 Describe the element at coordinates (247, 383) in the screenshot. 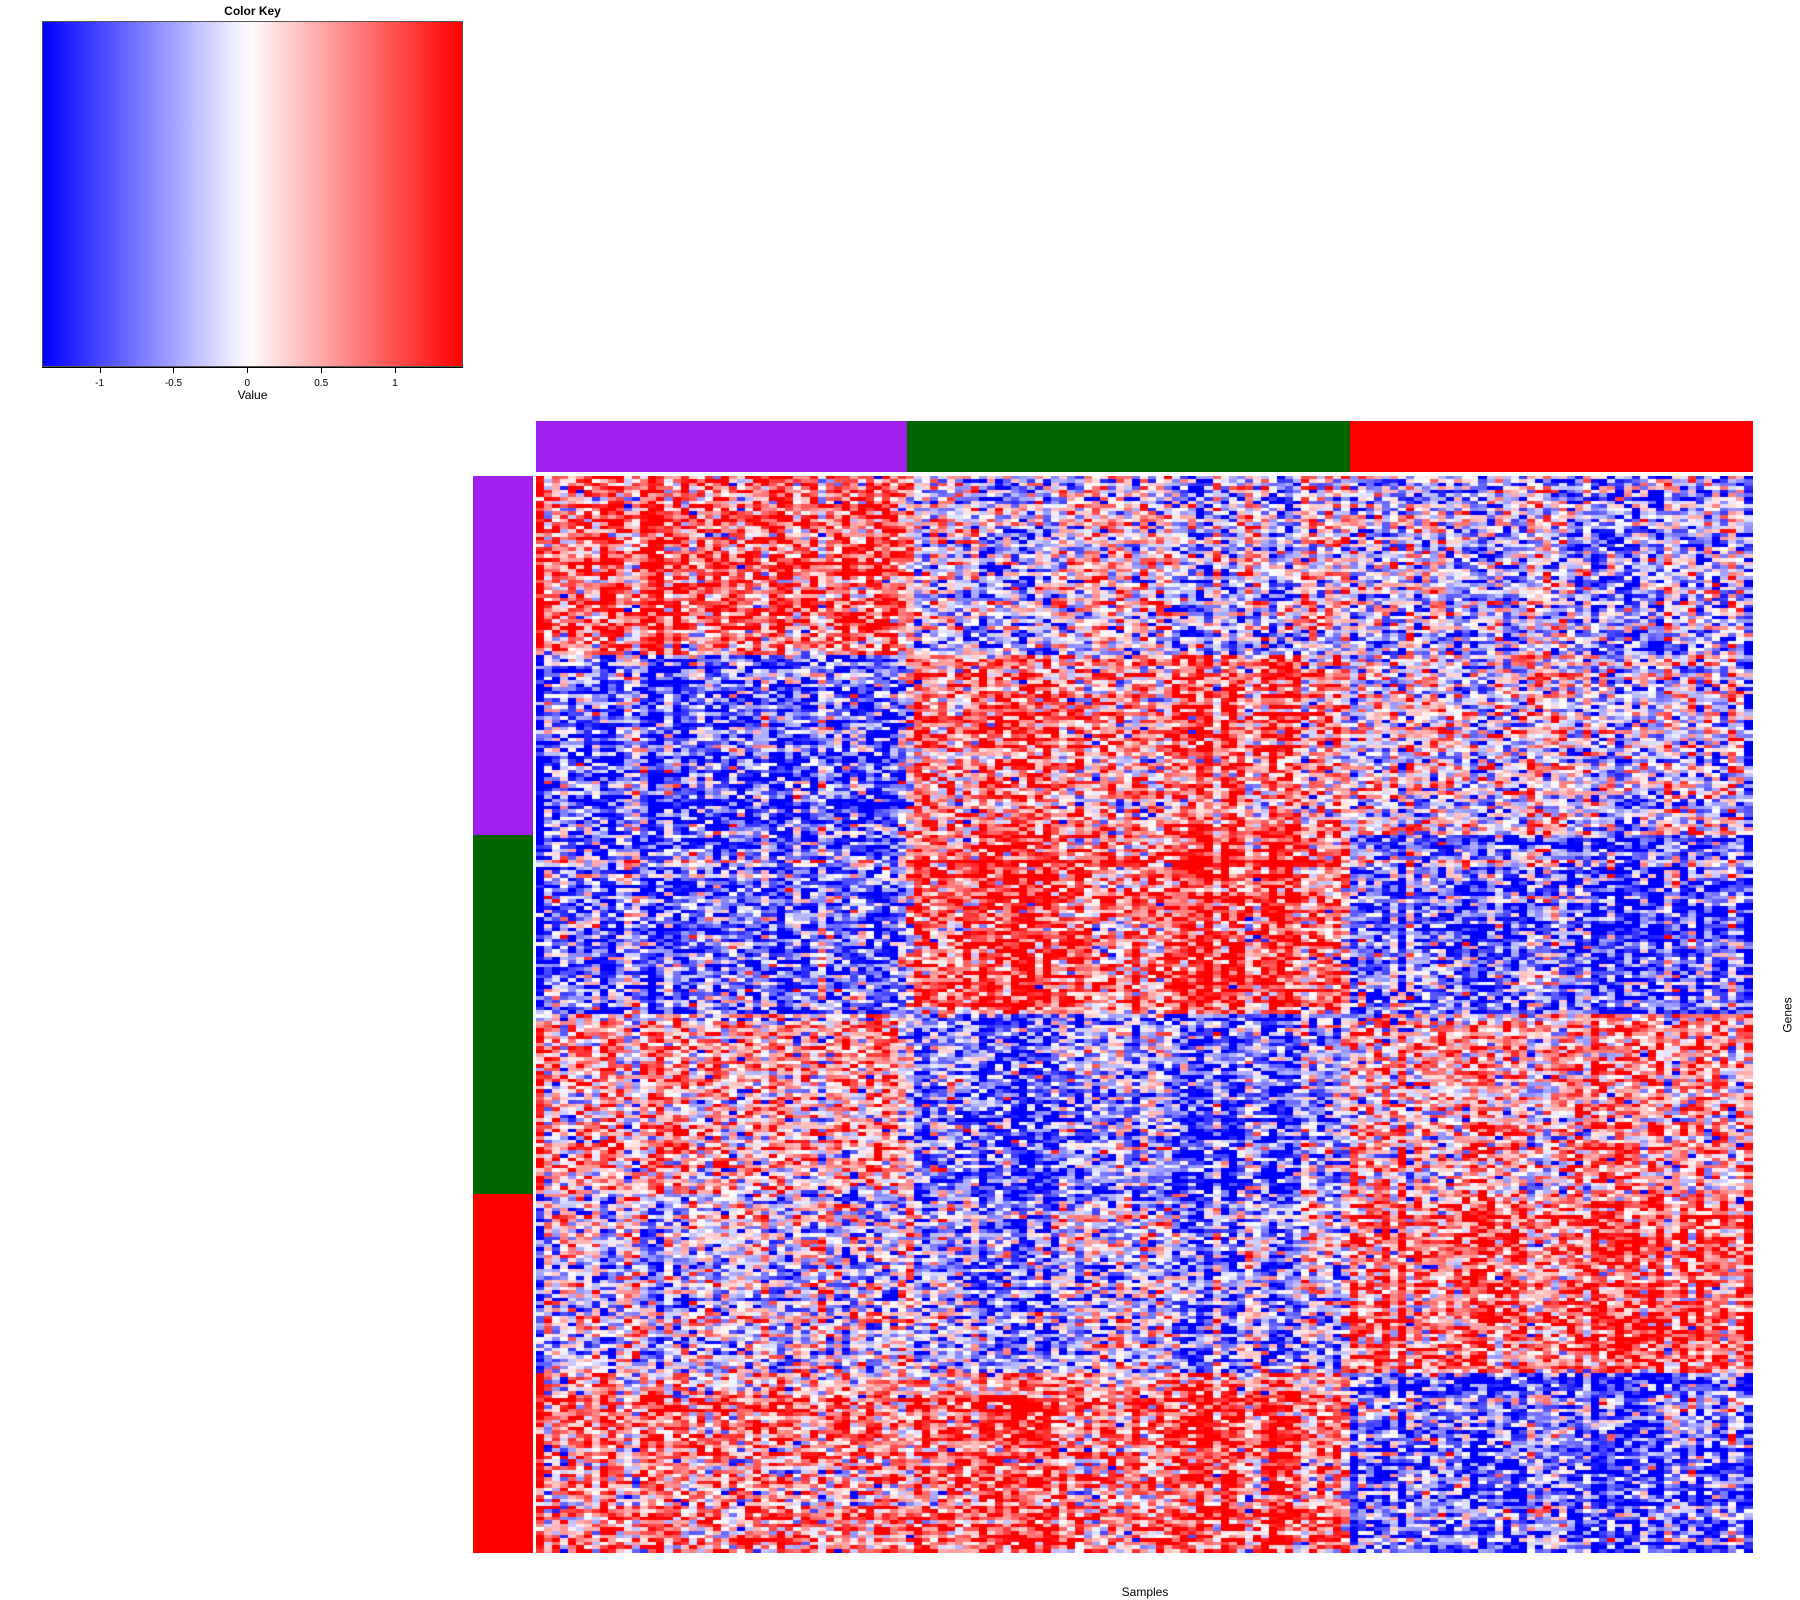

I see `color-key-tick-label: 0` at that location.